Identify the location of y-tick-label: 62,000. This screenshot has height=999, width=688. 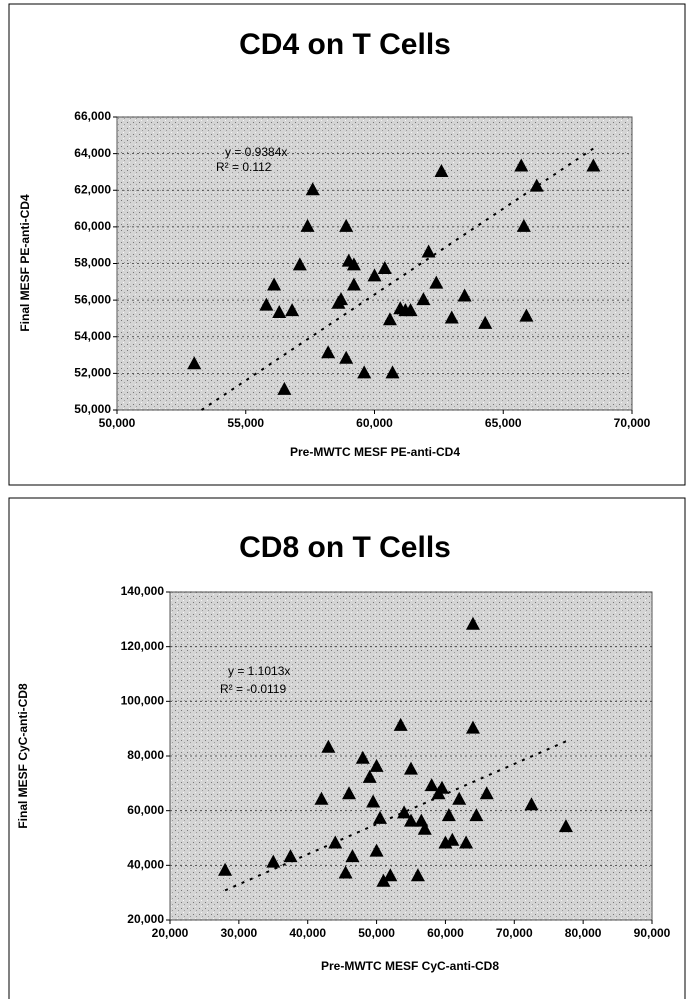
(92, 189).